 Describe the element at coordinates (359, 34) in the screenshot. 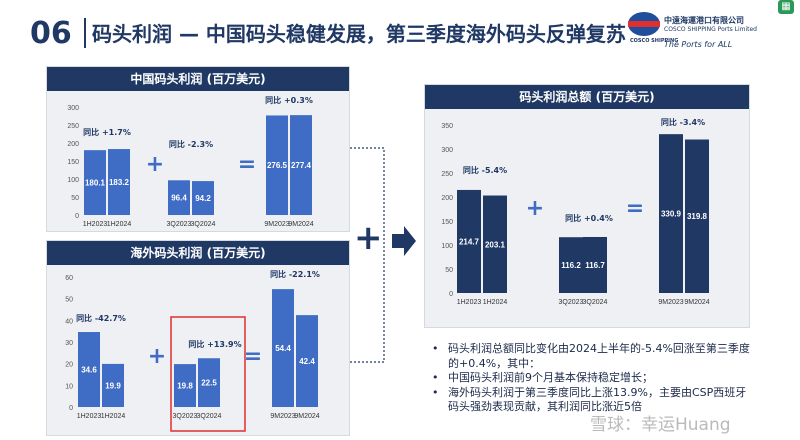

I see `slide-title: 码头利润 — 中国码头稳健发展，第三季度海外码头反弹复苏` at that location.